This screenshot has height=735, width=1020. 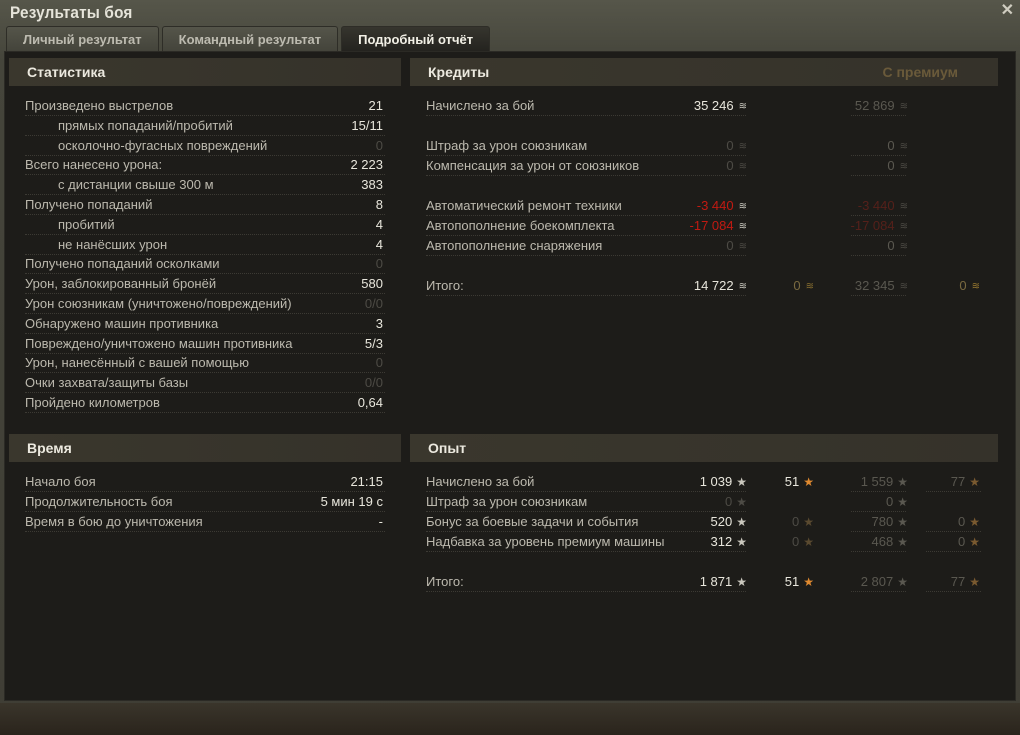 I want to click on experience-row: Штраф за урон союзникам 0 ★ 0 ★, so click(x=706, y=502).